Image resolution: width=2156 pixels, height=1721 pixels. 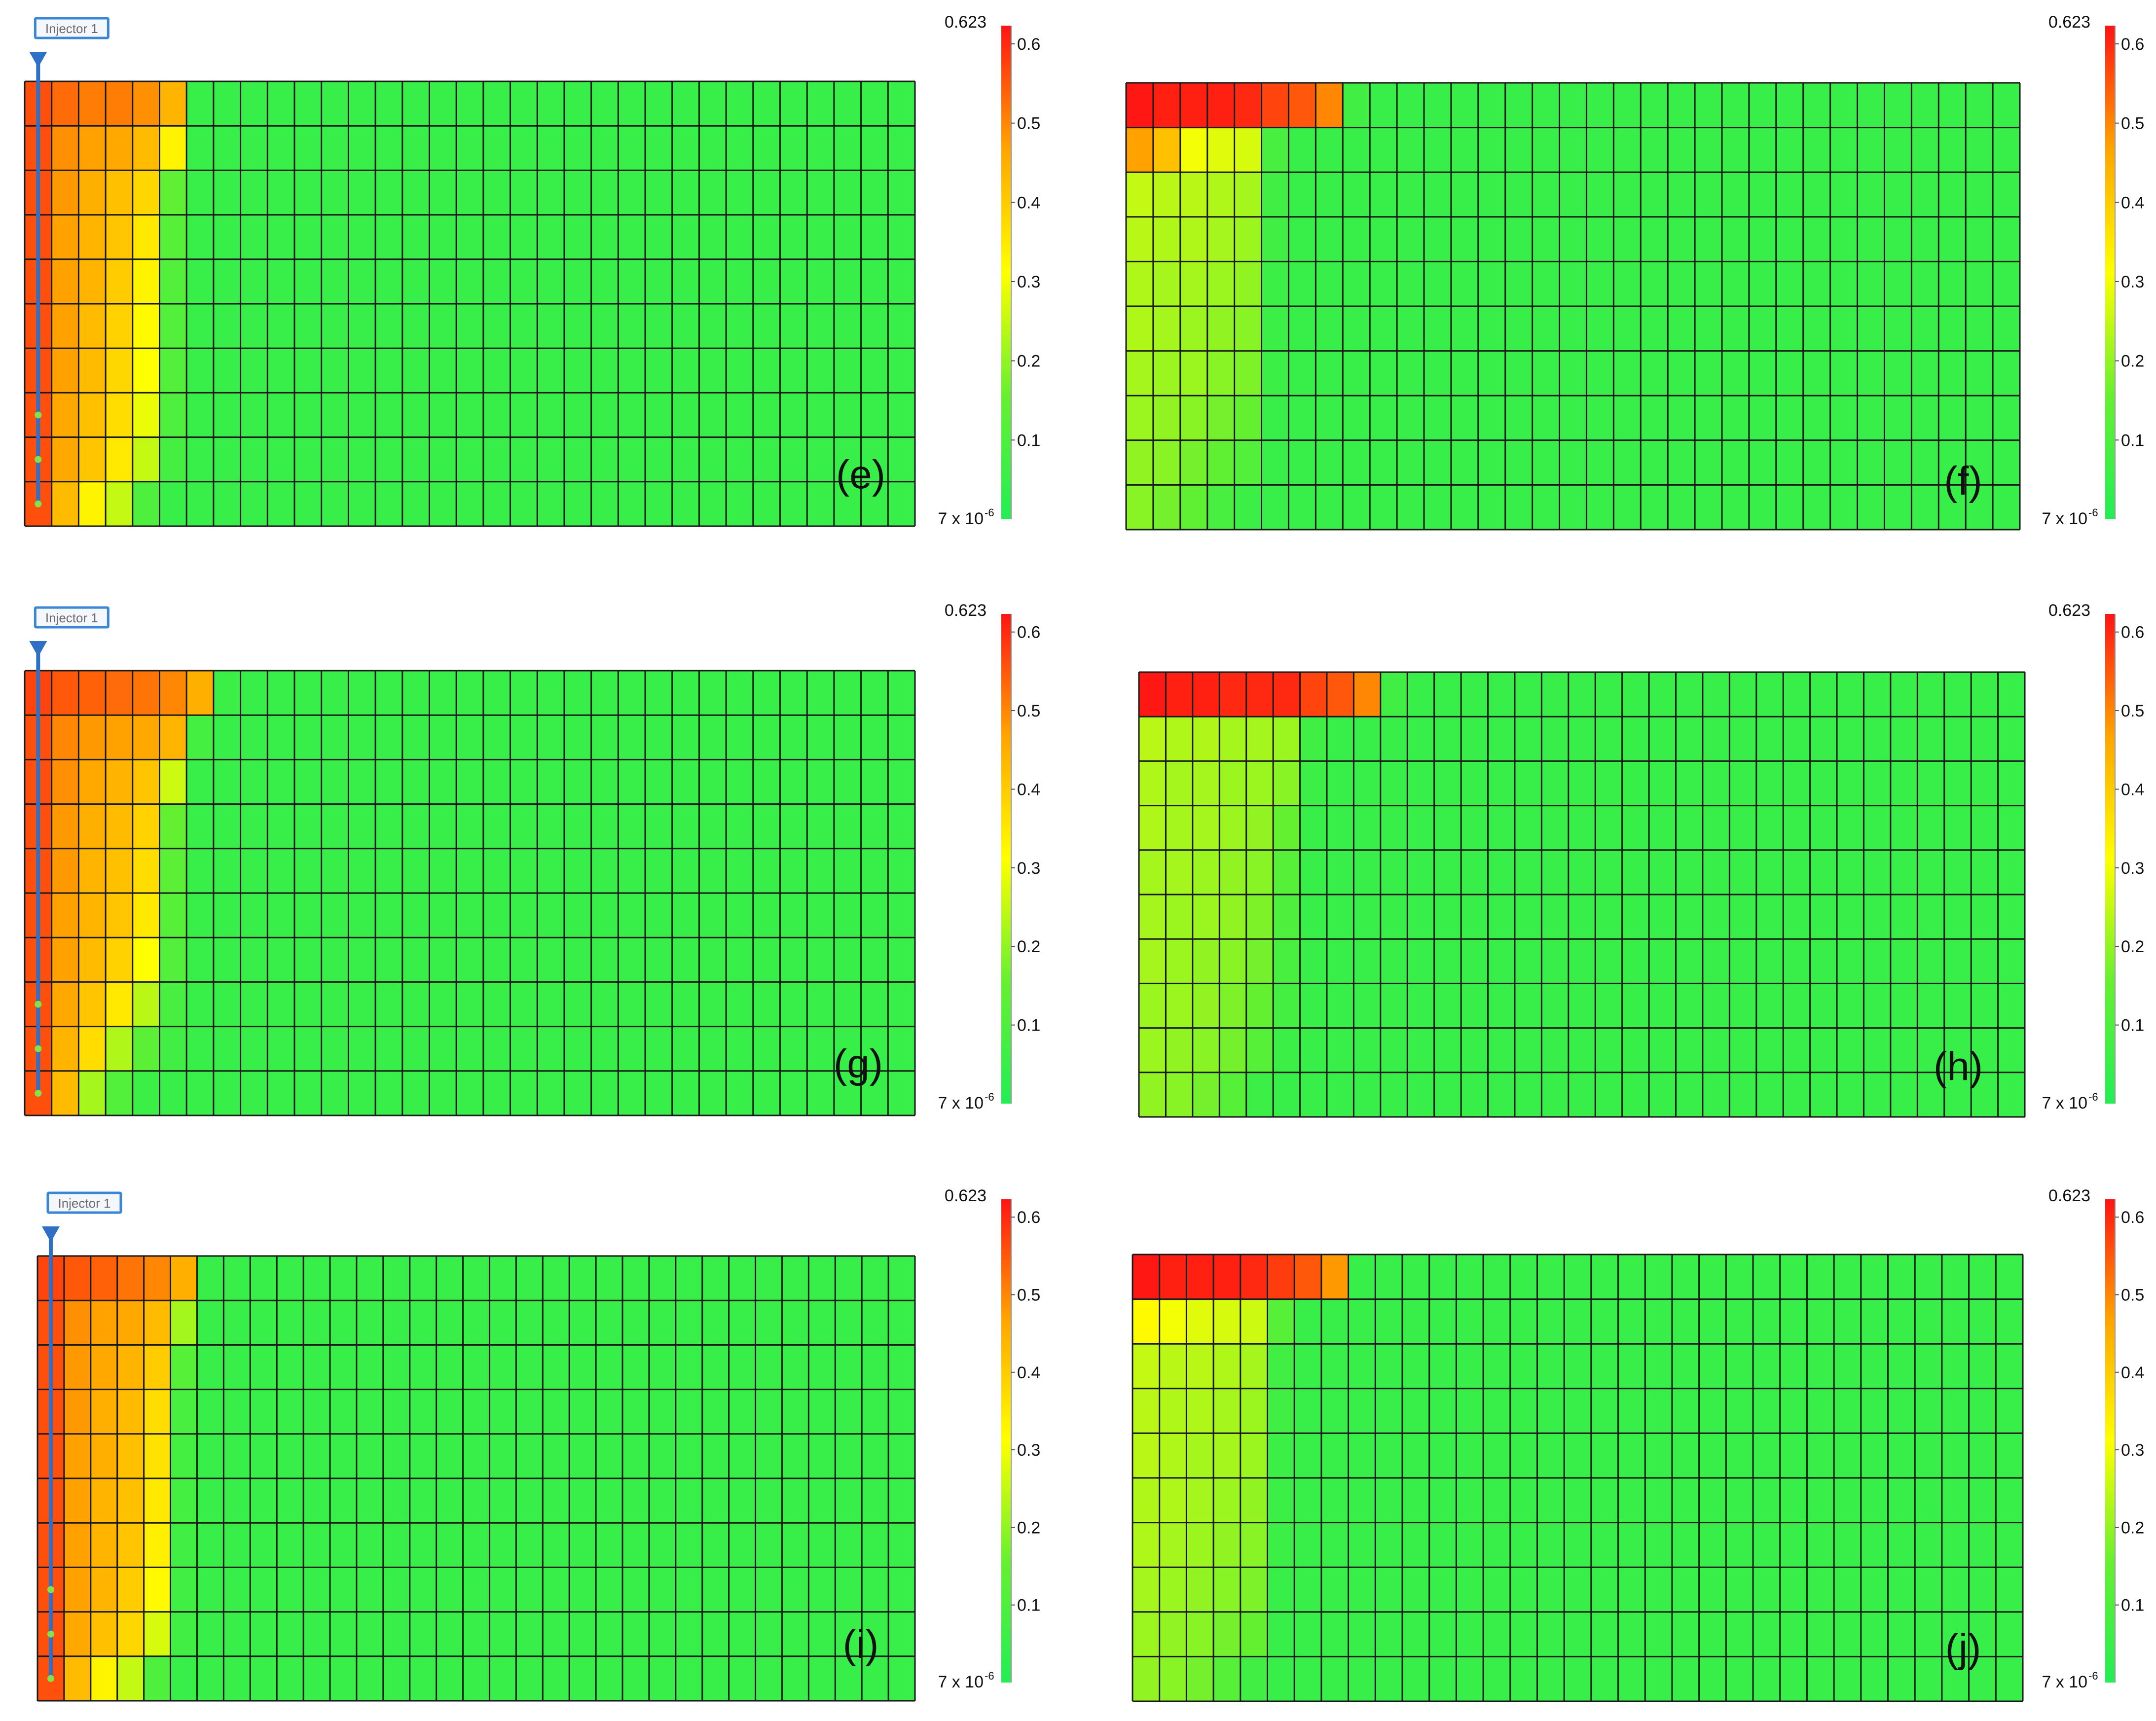 What do you see at coordinates (38, 503) in the screenshot?
I see `perforation-dot` at bounding box center [38, 503].